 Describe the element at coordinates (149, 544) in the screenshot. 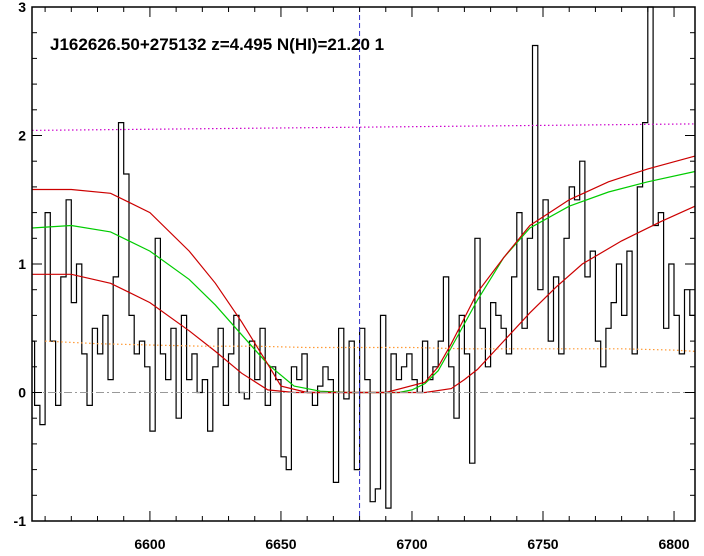

I see `x-tick-label: 6600` at that location.